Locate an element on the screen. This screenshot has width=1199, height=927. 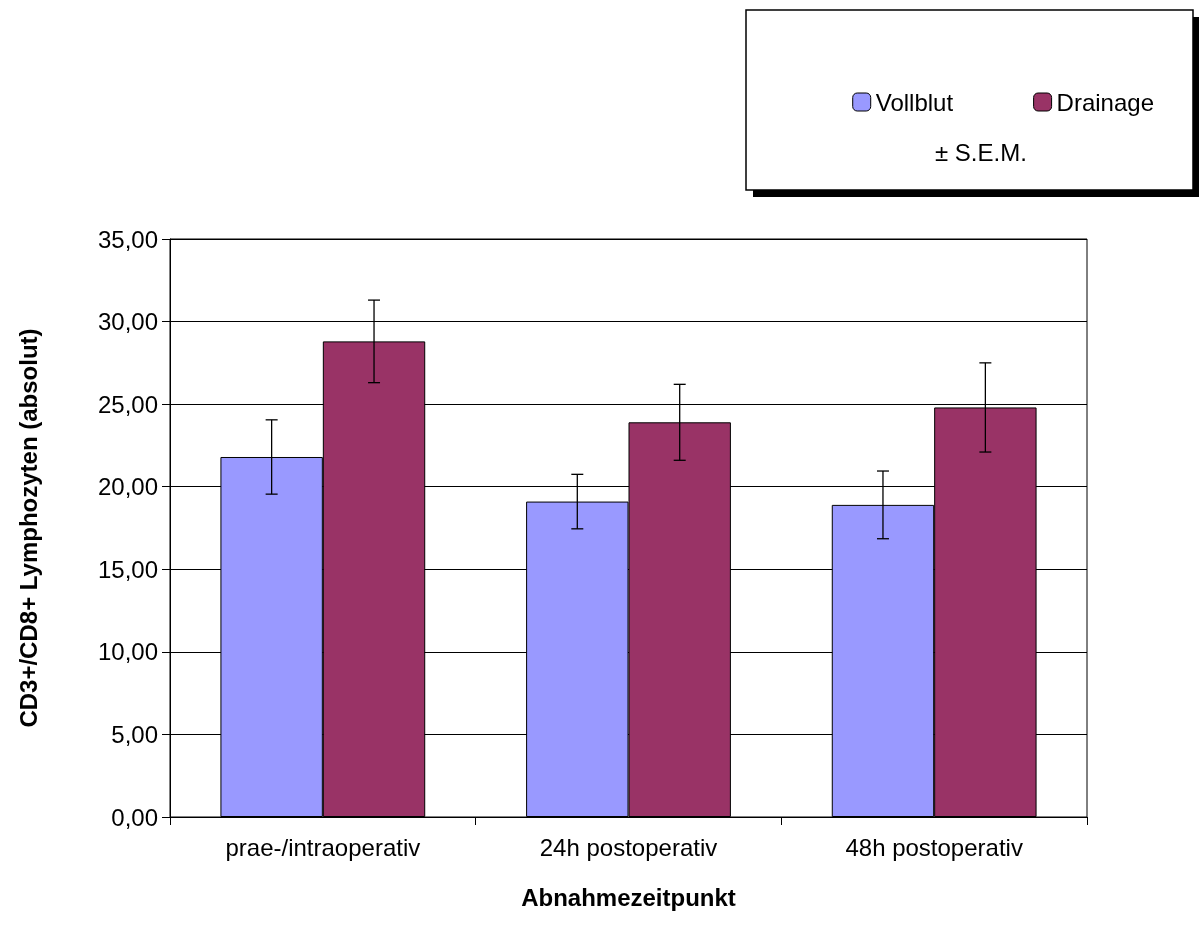
x-tick-label: 48h postoperativ is located at coordinates (934, 847).